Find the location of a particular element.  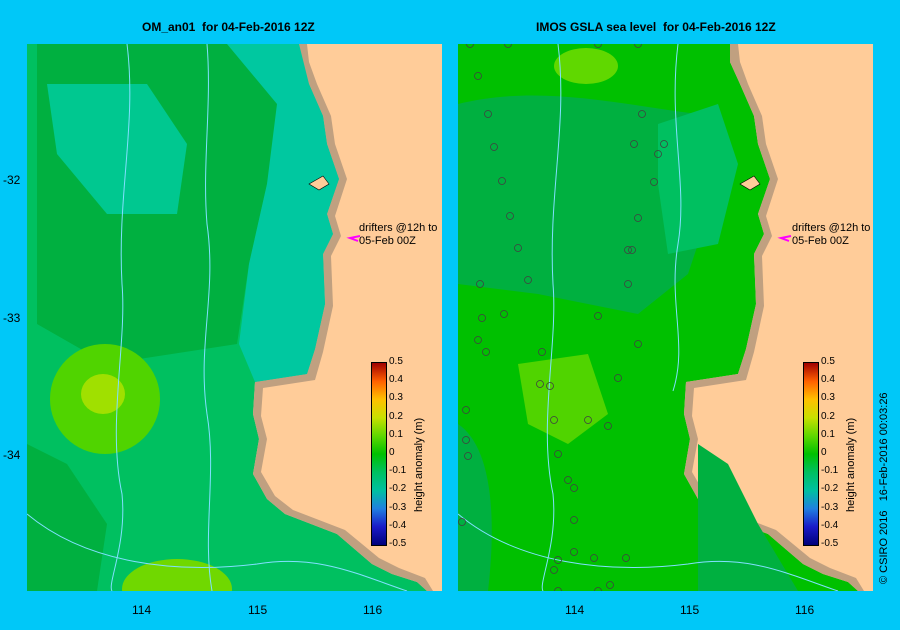

lat-tick-33: -33 is located at coordinates (12, 318).